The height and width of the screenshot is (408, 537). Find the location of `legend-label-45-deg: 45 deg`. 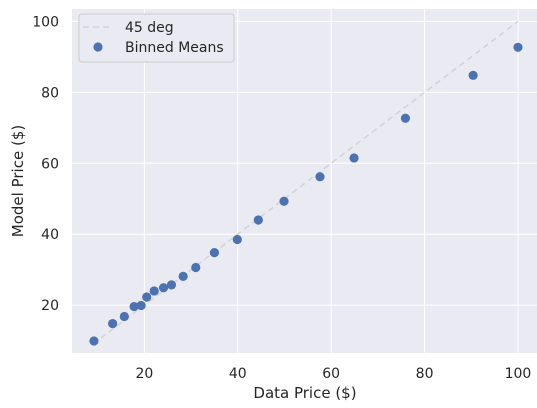

legend-label-45-deg: 45 deg is located at coordinates (149, 28).